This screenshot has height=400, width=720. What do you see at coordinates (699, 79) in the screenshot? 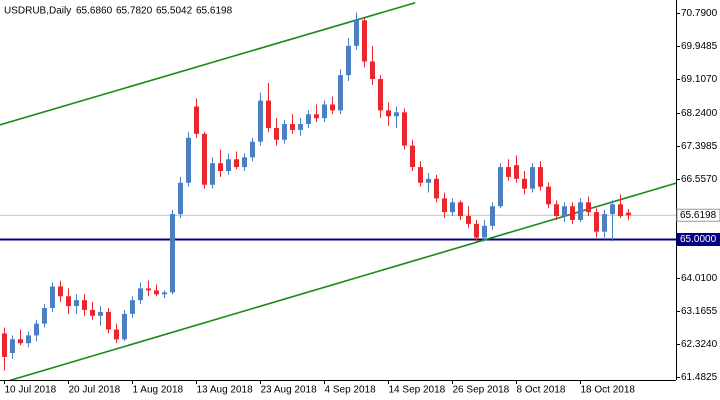
I see `y-tick-label: 69.1070` at bounding box center [699, 79].